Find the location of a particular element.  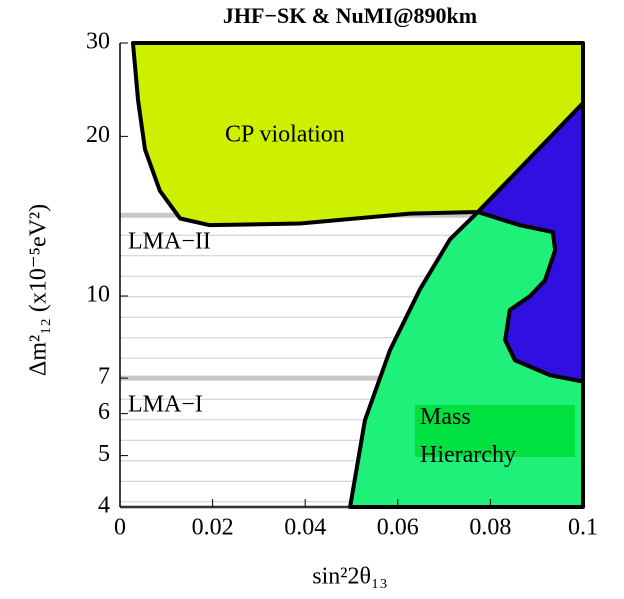

x-tick-label: 0.06 is located at coordinates (398, 528).